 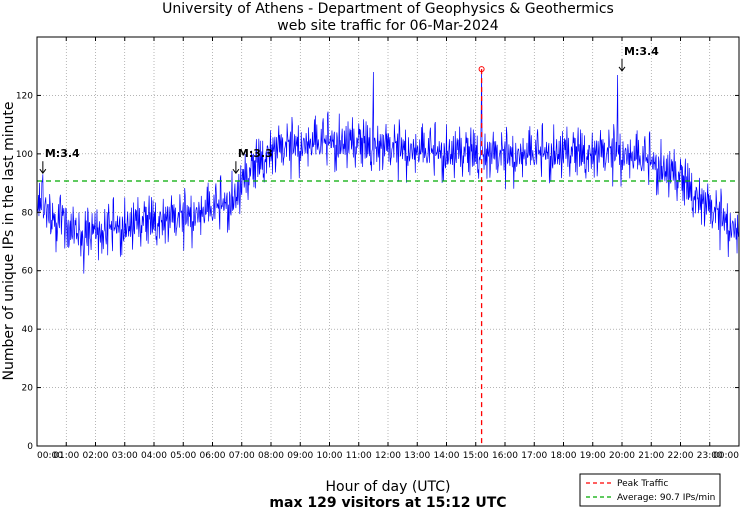 What do you see at coordinates (28, 389) in the screenshot?
I see `y-tick-label: 20` at bounding box center [28, 389].